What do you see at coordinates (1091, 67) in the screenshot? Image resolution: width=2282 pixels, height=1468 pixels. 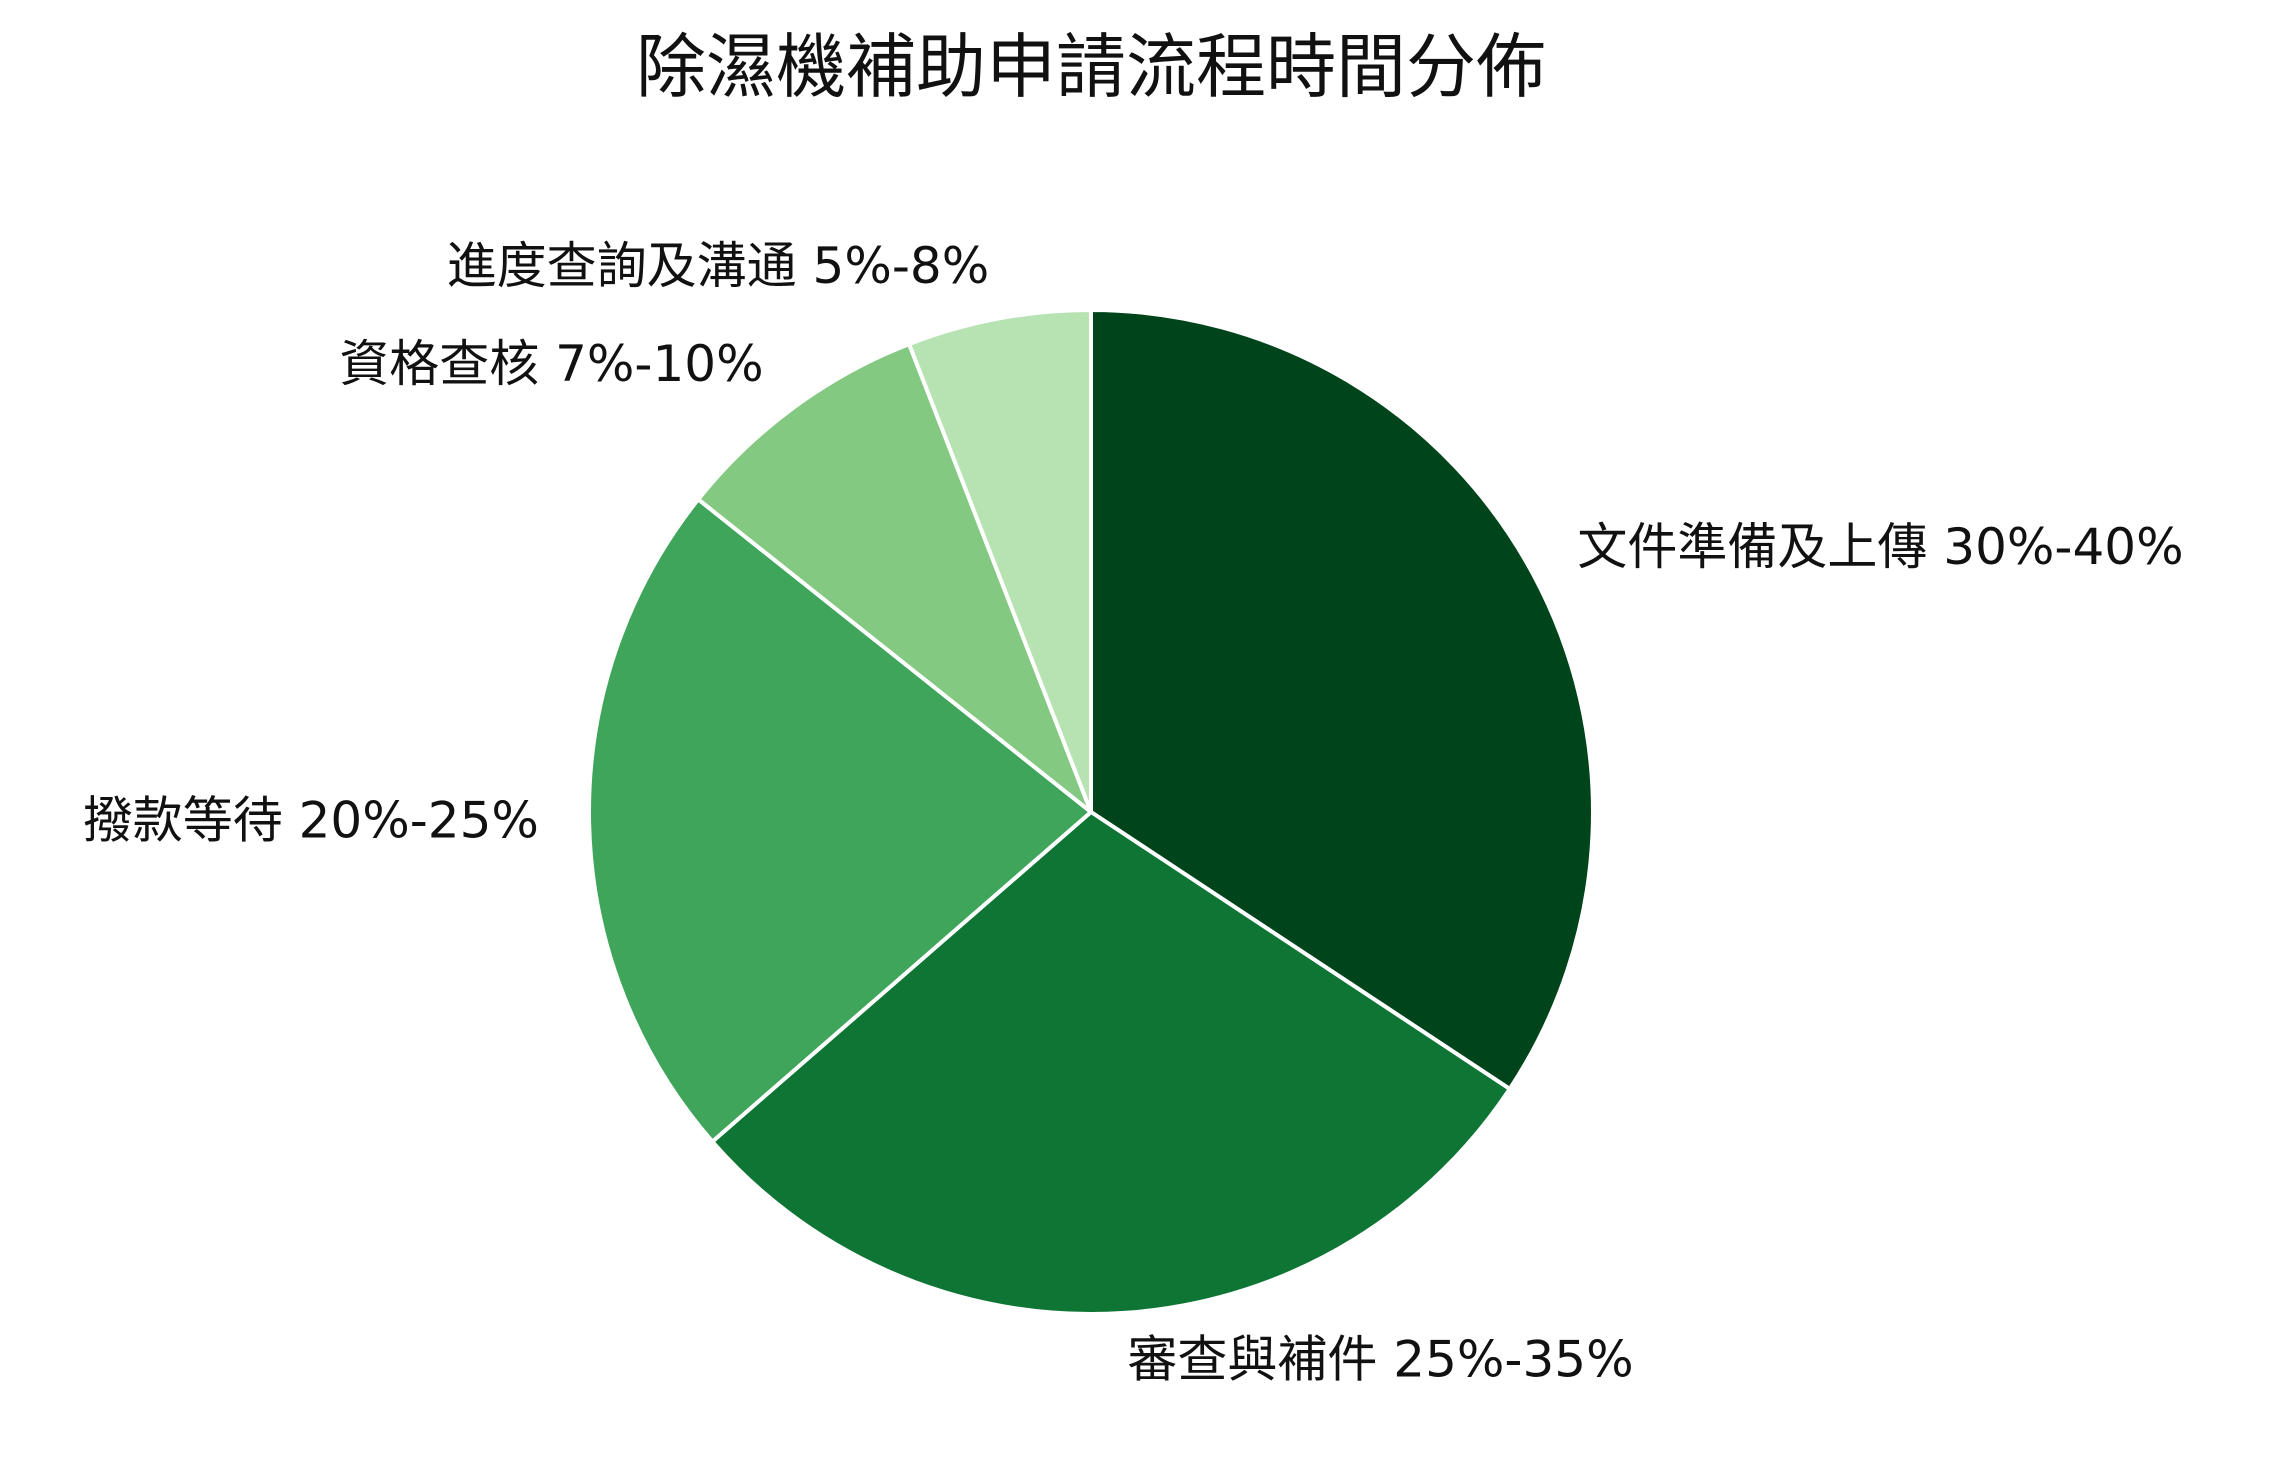 I see `chart-title: 除濕機補助申請流程時間分佈` at bounding box center [1091, 67].